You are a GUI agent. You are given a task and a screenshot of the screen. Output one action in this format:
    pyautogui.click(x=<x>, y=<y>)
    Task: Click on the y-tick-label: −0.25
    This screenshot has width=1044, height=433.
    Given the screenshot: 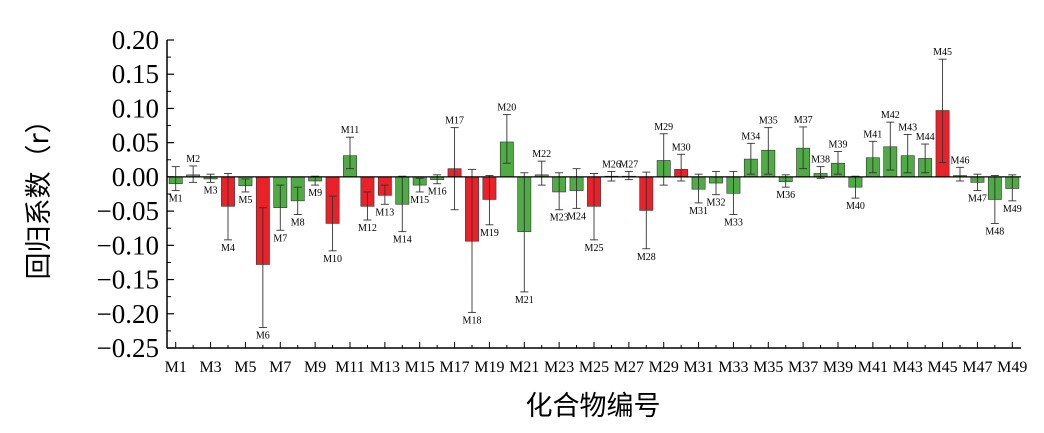 What is the action you would take?
    pyautogui.click(x=128, y=348)
    